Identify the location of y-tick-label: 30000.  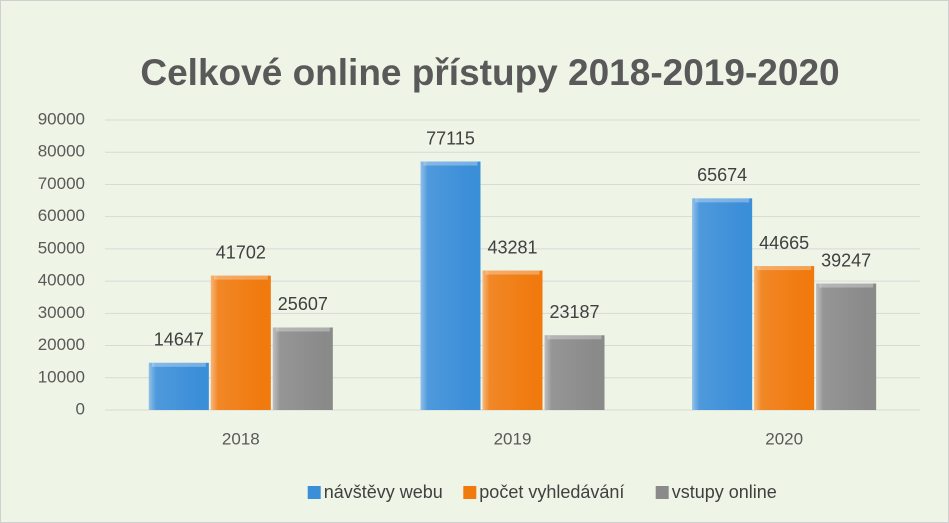
(61, 312).